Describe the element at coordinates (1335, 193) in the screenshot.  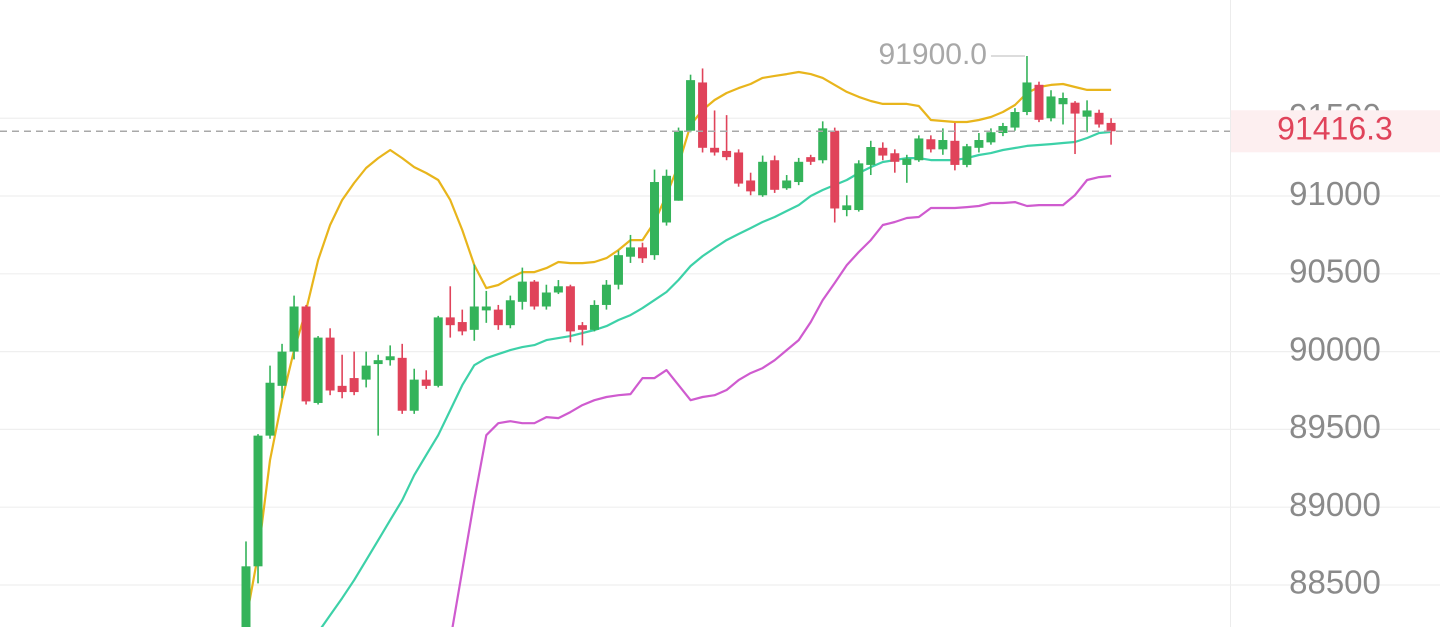
I see `y-tick-label: 91000` at that location.